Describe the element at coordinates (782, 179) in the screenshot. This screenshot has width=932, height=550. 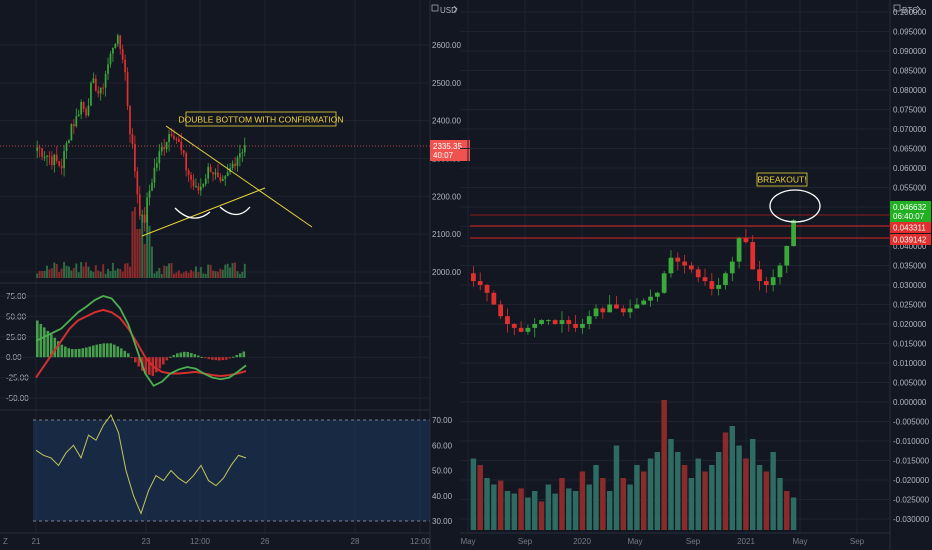
I see `breakout-annotation: BREAKOUT!` at that location.